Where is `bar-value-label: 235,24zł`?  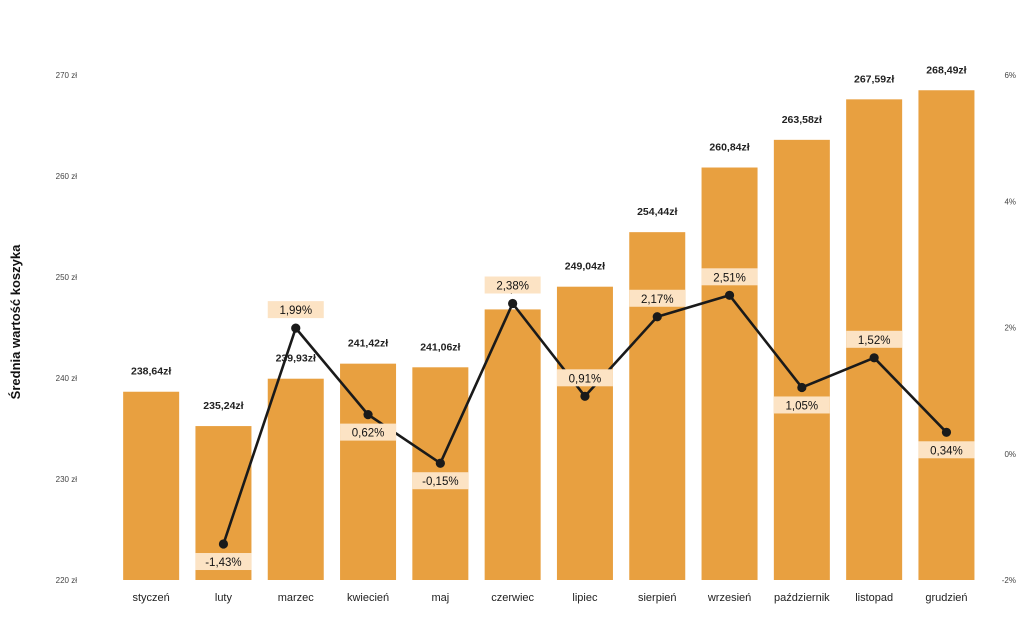 bar-value-label: 235,24zł is located at coordinates (223, 406).